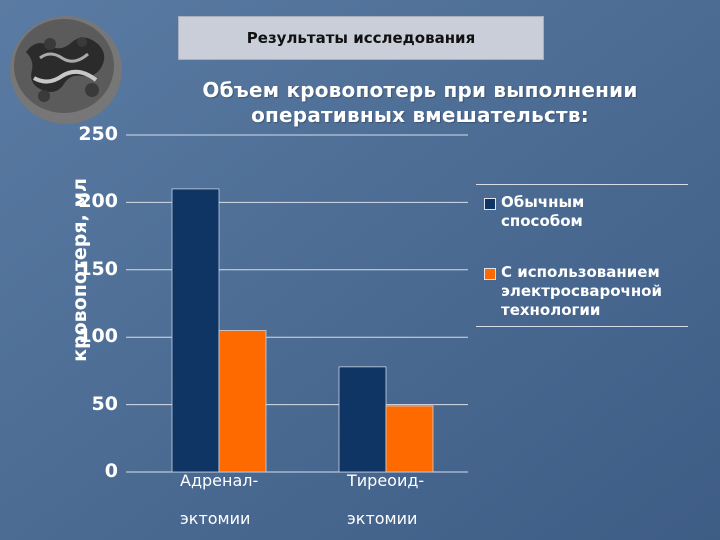  What do you see at coordinates (543, 211) in the screenshot?
I see `legend-label-series-1: Обычным способом` at bounding box center [543, 211].